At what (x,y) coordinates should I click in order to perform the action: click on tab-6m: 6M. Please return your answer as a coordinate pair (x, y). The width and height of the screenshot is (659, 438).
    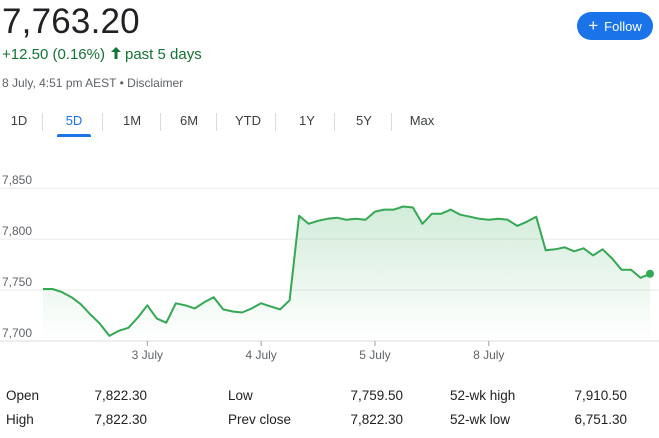
    Looking at the image, I should click on (189, 120).